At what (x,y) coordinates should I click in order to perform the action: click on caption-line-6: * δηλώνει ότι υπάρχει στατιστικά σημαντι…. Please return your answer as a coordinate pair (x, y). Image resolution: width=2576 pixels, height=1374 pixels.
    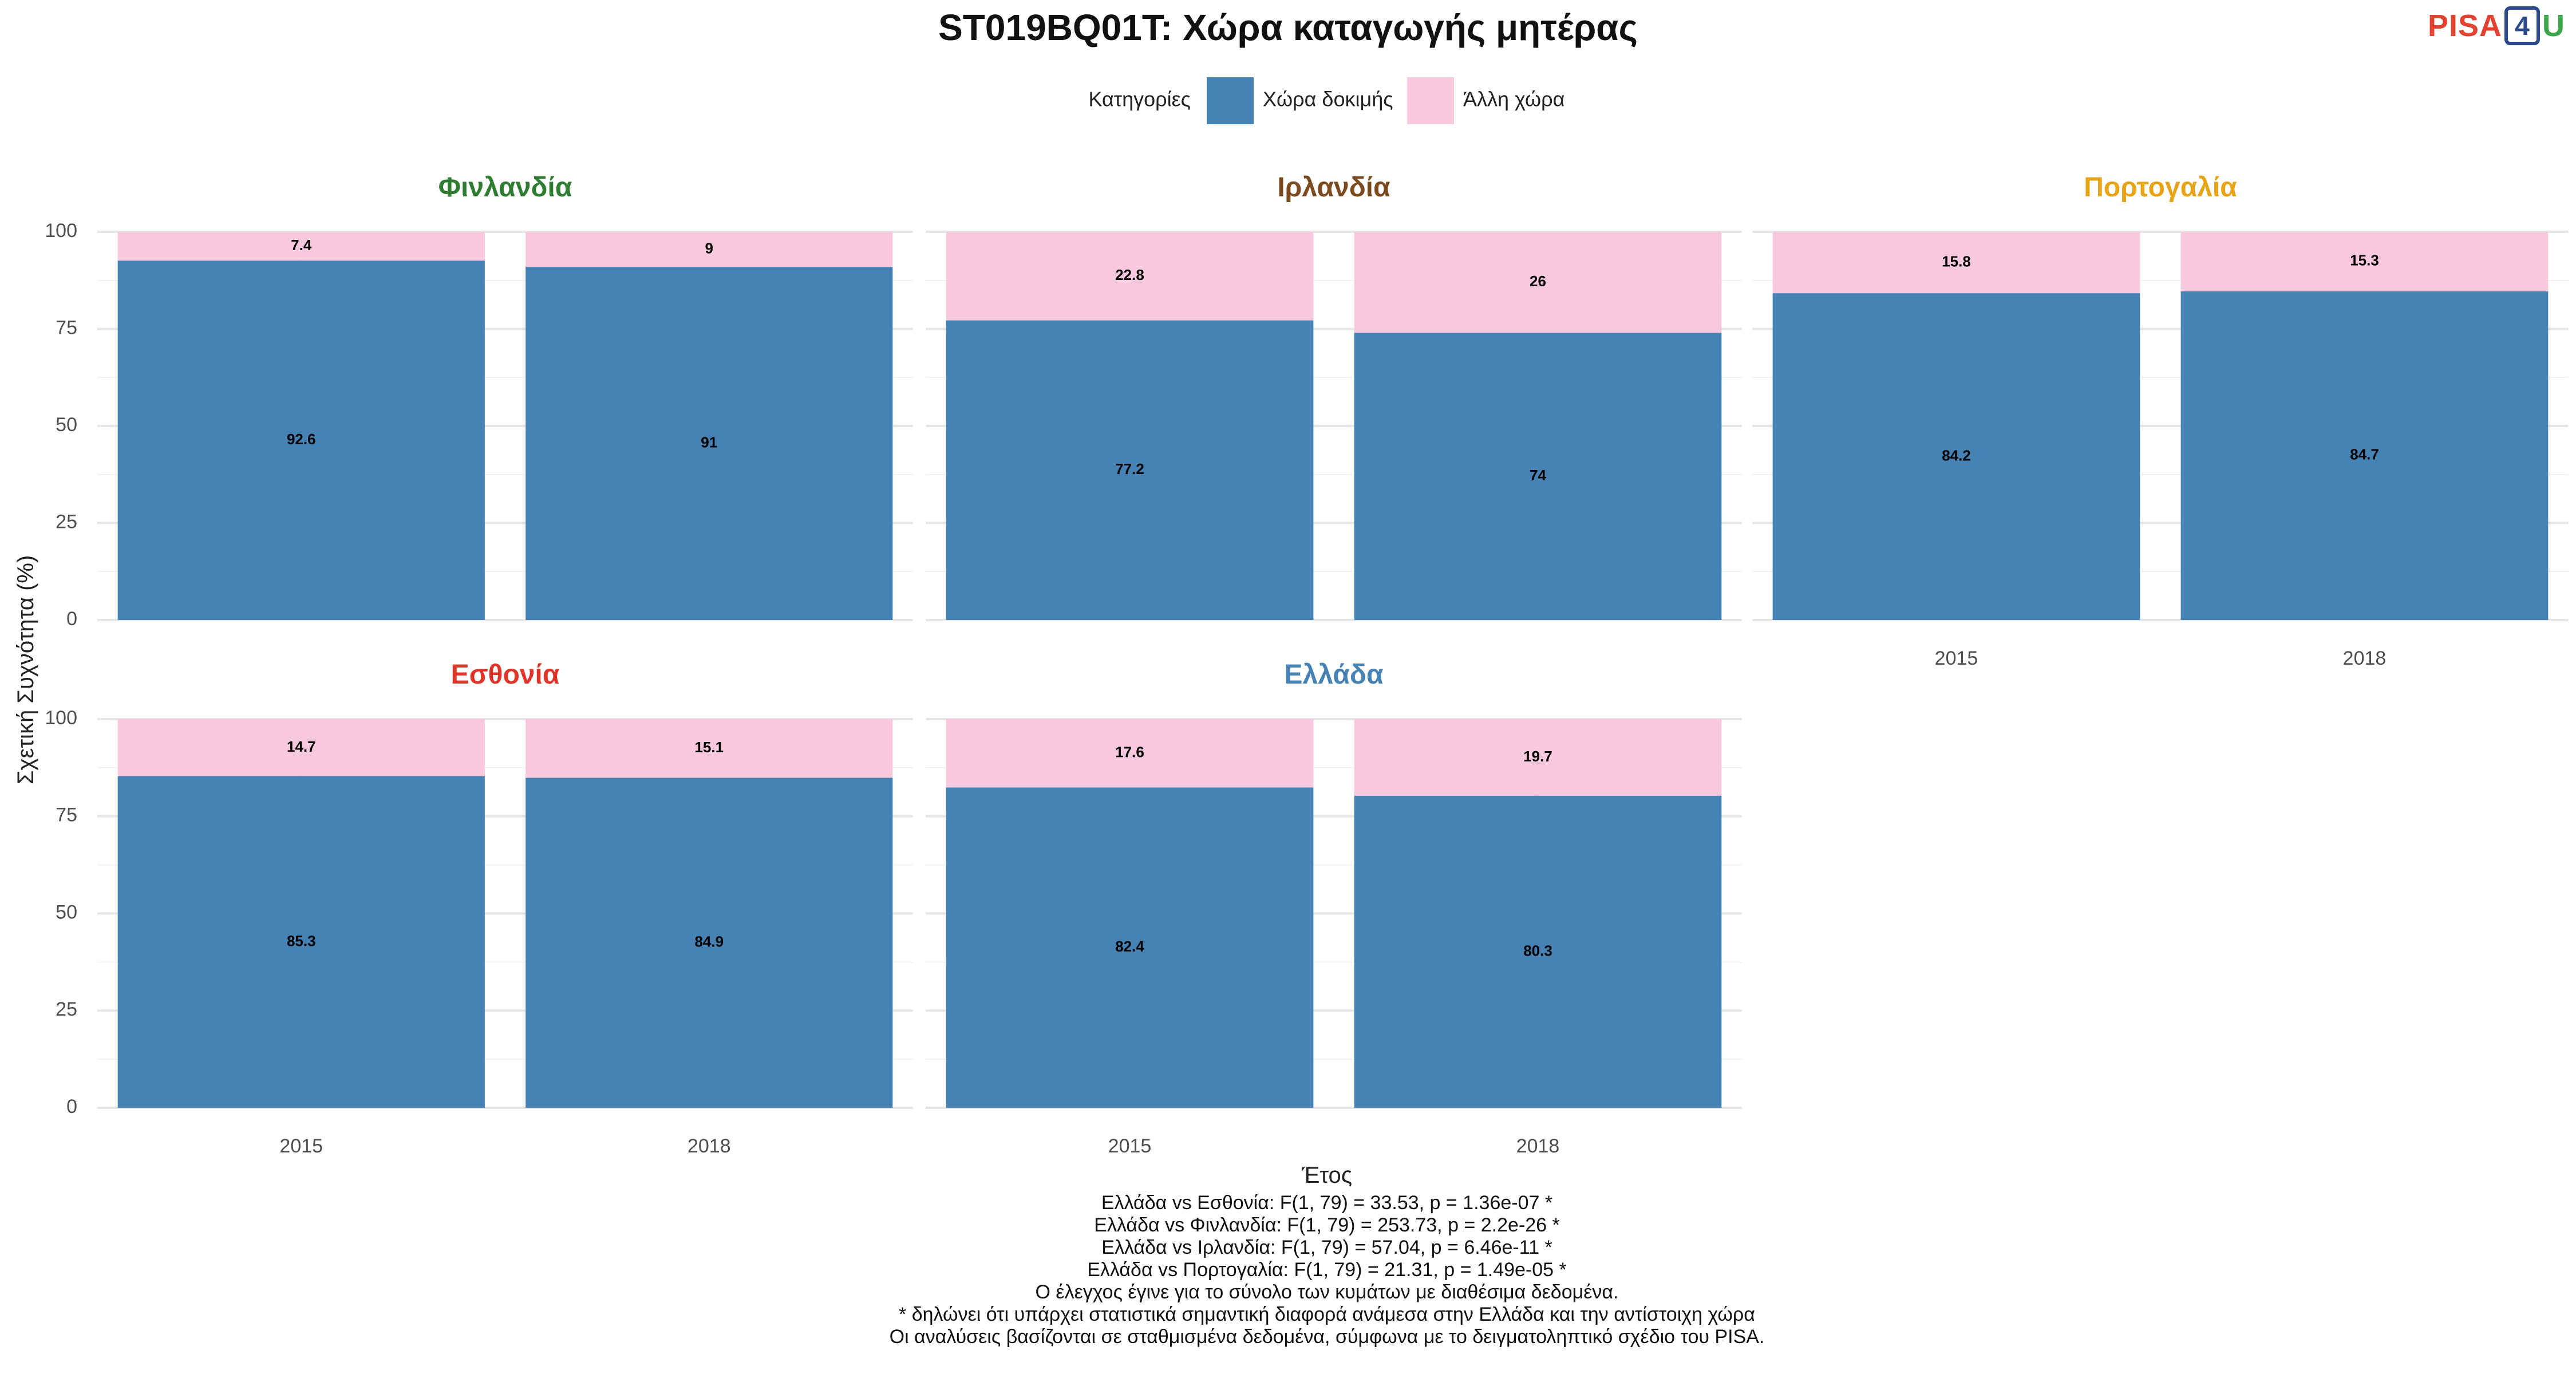
    Looking at the image, I should click on (1327, 1315).